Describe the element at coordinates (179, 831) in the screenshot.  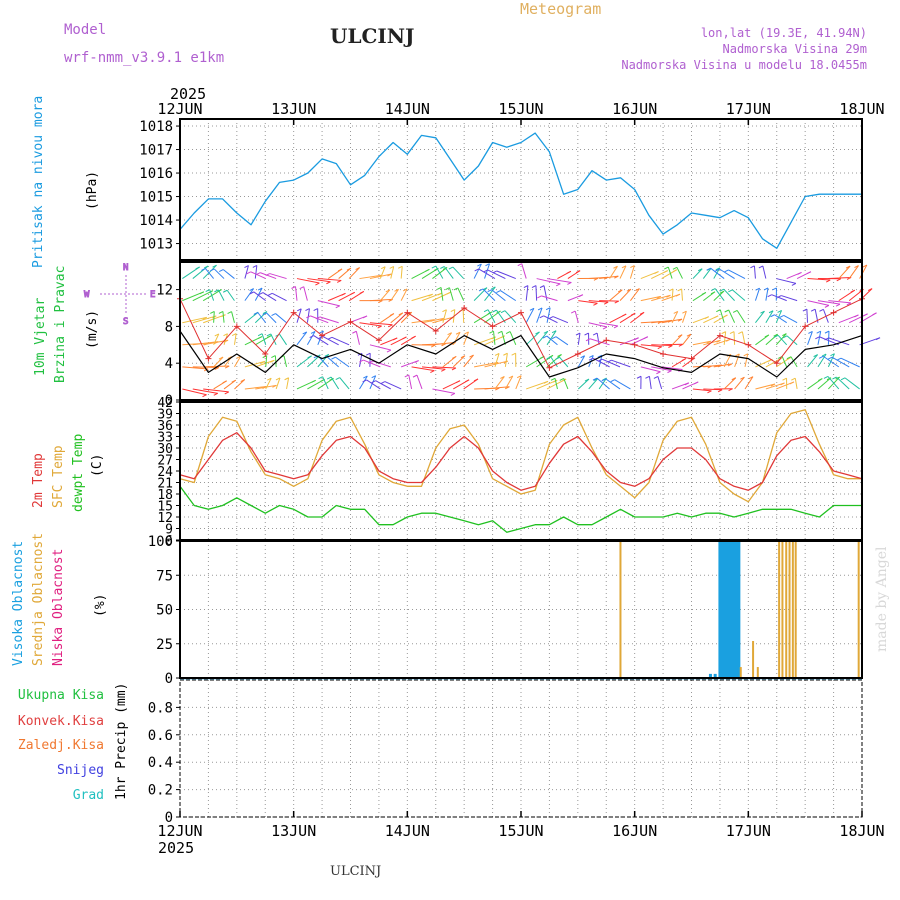
I see `x-tick-label-bottom: 12JUN` at that location.